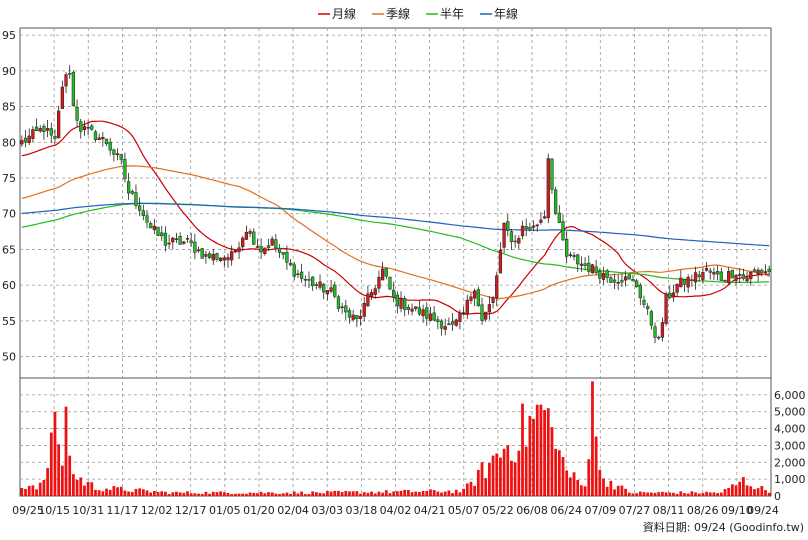  I want to click on date-tick-label: 04/21, so click(430, 510).